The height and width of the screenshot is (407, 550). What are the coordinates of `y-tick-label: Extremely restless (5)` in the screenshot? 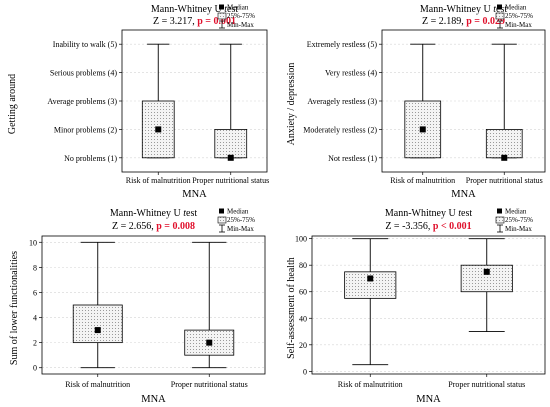 It's located at (342, 44).